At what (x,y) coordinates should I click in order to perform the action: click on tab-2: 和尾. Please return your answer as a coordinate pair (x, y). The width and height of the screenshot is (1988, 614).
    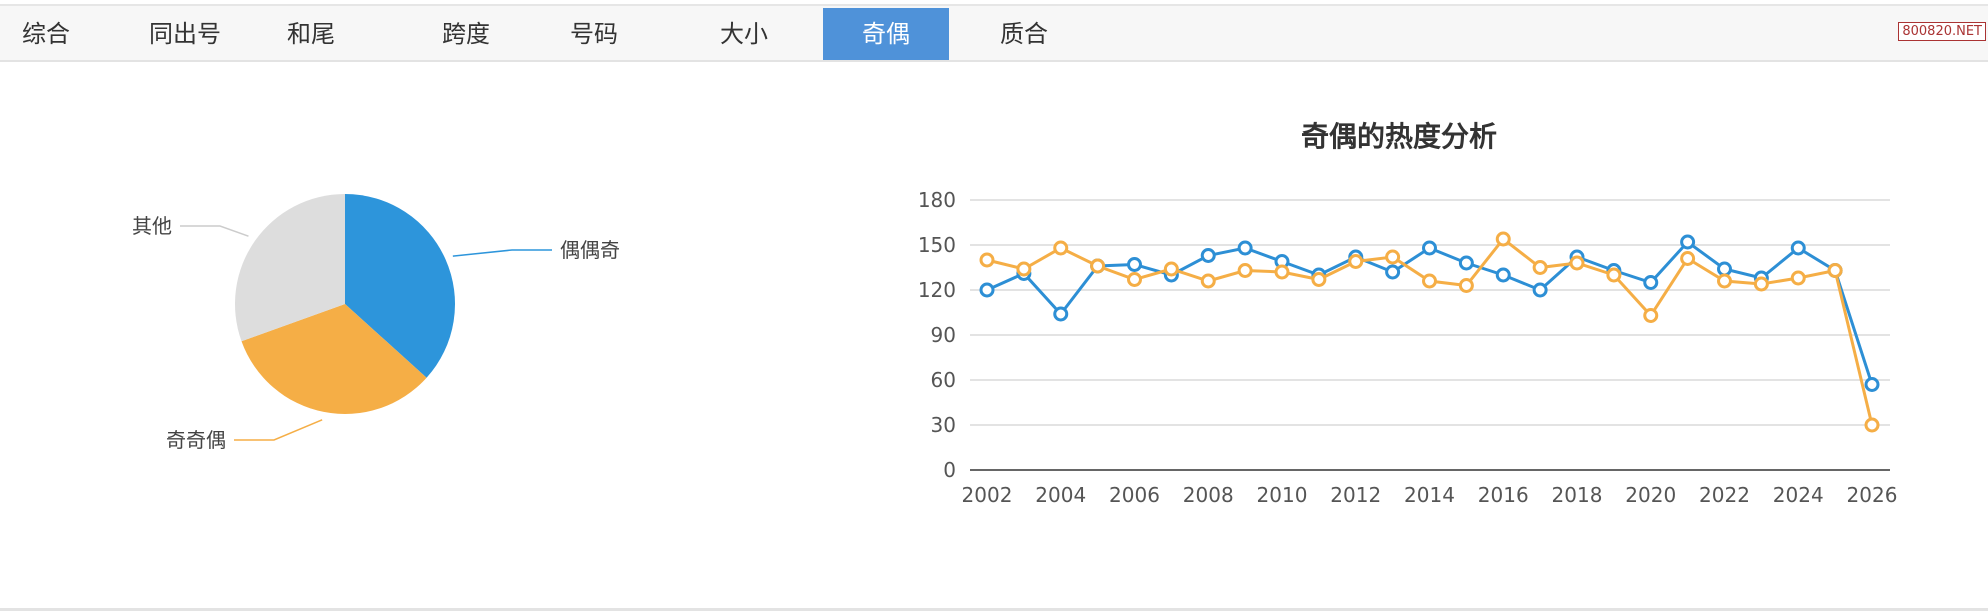
    Looking at the image, I should click on (311, 34).